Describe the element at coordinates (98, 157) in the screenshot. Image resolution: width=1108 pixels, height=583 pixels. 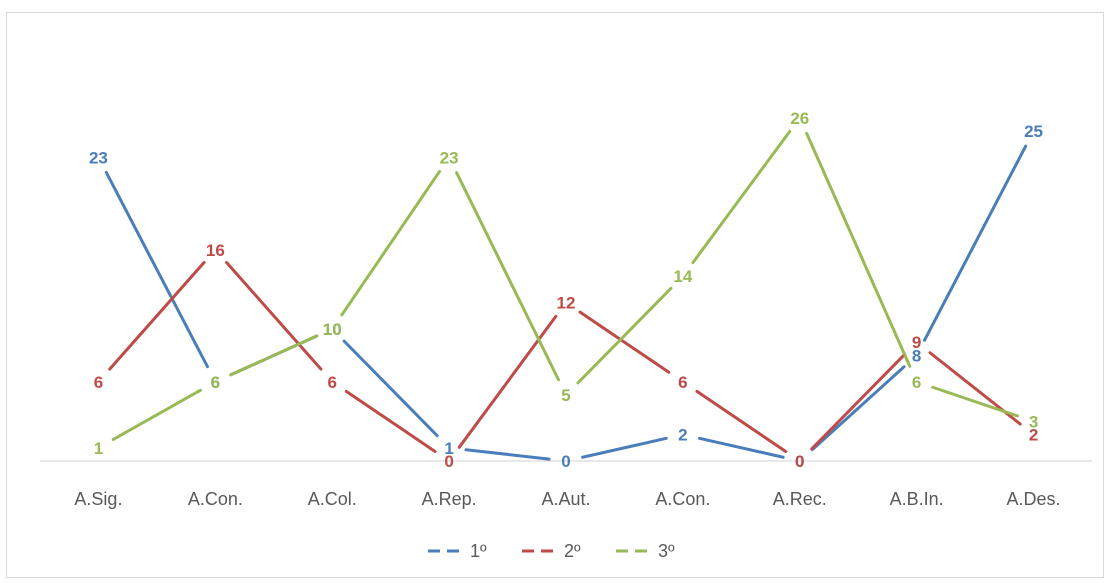
I see `series-1-data-label: 23` at that location.